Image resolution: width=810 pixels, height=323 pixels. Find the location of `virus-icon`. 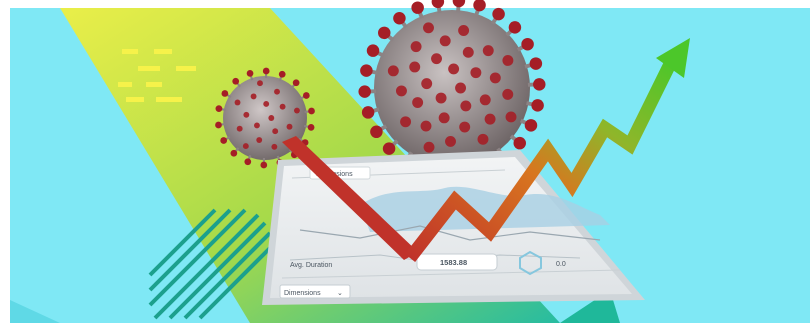

virus-icon is located at coordinates (452, 91).